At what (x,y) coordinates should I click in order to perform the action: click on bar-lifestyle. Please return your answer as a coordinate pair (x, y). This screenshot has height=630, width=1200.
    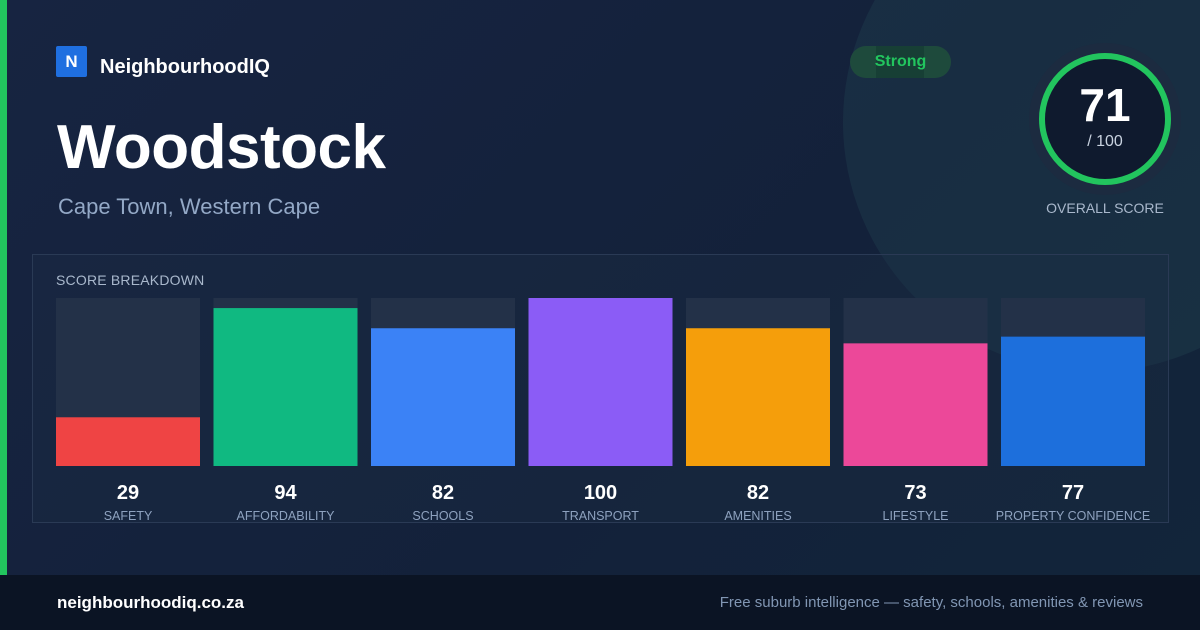
    Looking at the image, I should click on (915, 404).